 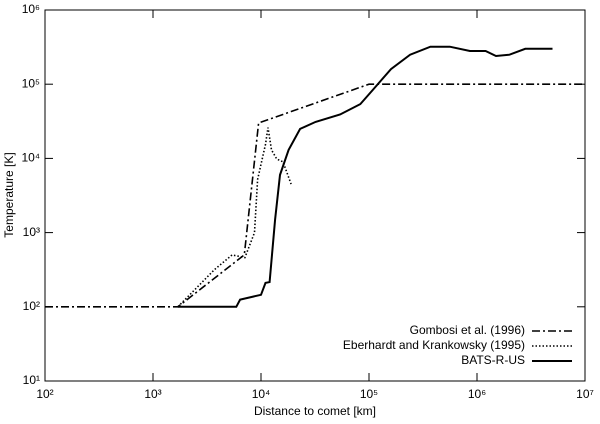 What do you see at coordinates (467, 330) in the screenshot?
I see `legend-label: Gombosi et al. (1996)` at bounding box center [467, 330].